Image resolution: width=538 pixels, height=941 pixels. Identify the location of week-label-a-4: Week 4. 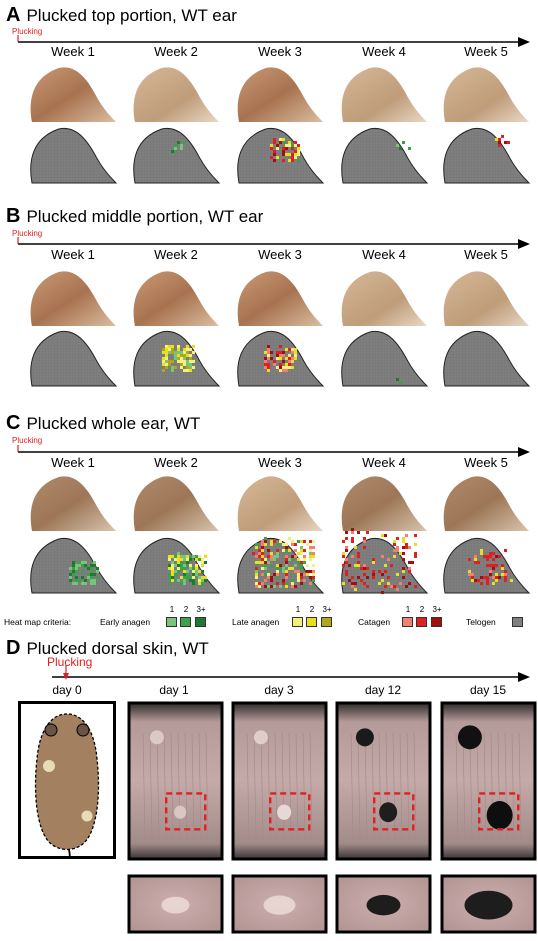
(384, 51).